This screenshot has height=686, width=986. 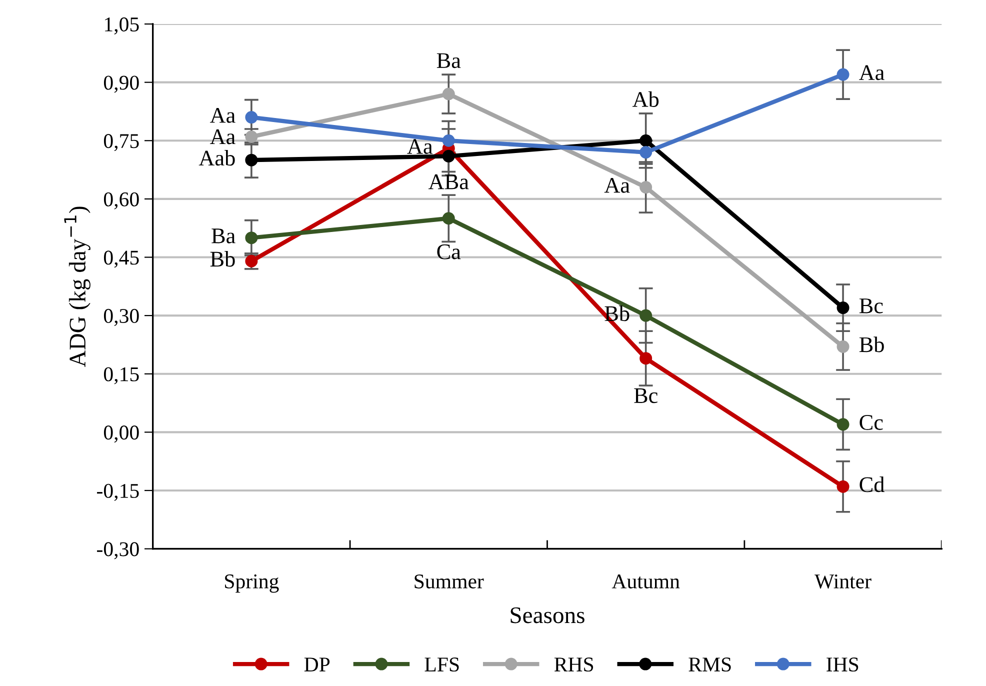 What do you see at coordinates (118, 492) in the screenshot?
I see `y-tick-label: -0,15` at bounding box center [118, 492].